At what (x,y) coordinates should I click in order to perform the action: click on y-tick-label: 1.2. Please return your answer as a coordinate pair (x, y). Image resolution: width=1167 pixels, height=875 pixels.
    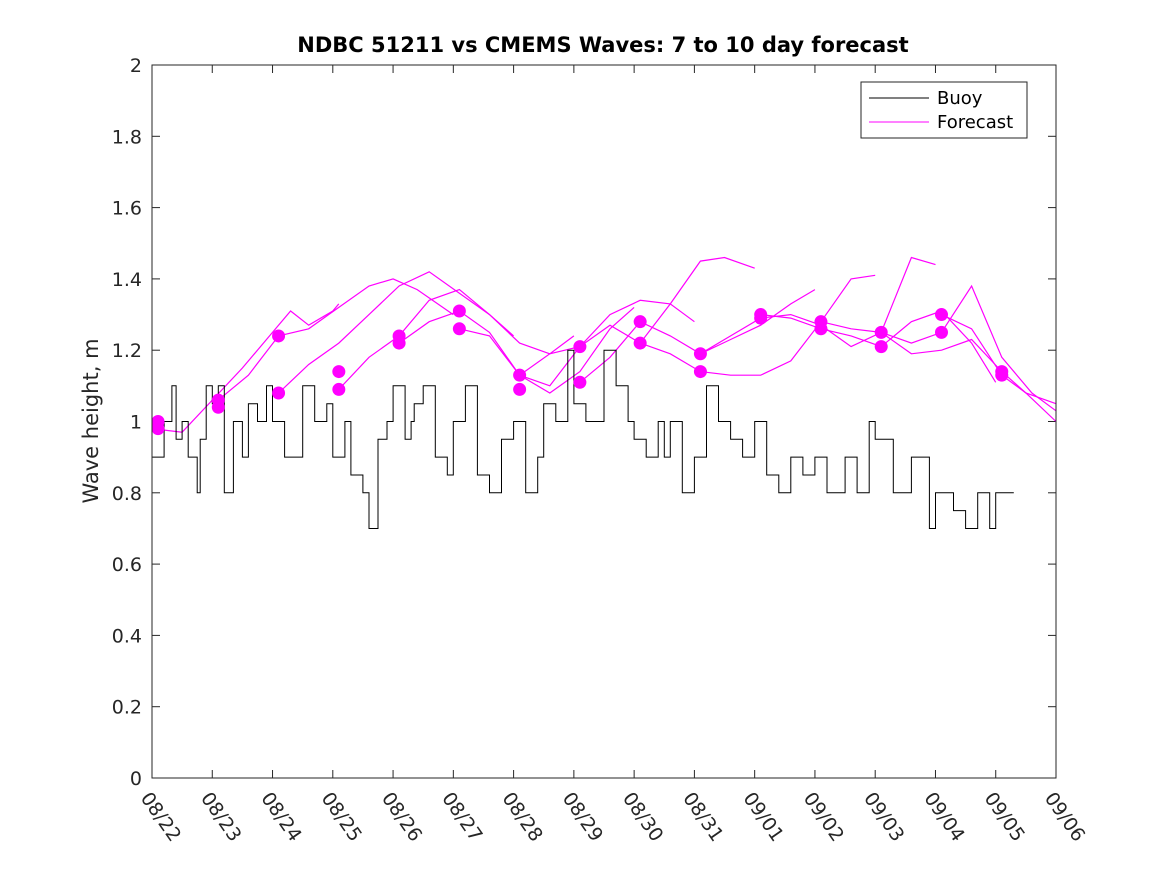
    Looking at the image, I should click on (127, 351).